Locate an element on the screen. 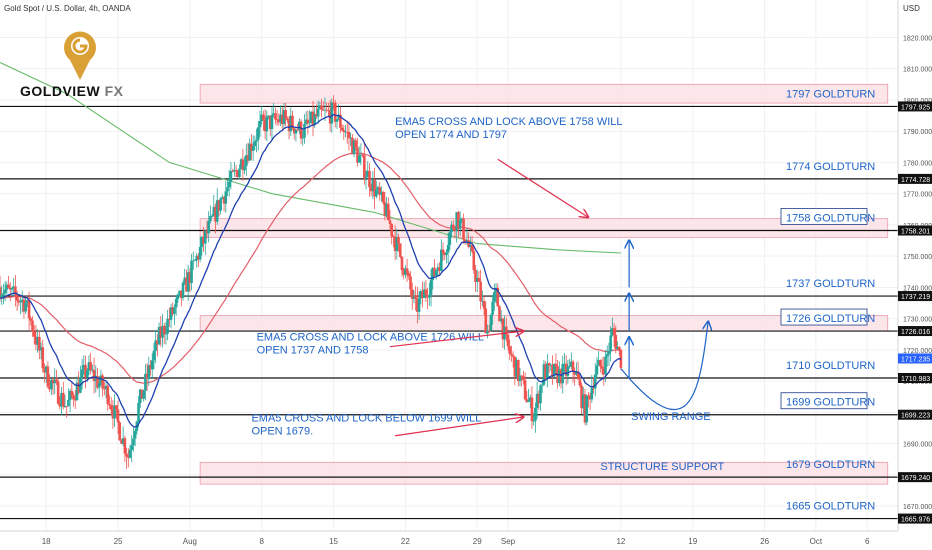  price-tick-label: 1750.000 is located at coordinates (917, 257).